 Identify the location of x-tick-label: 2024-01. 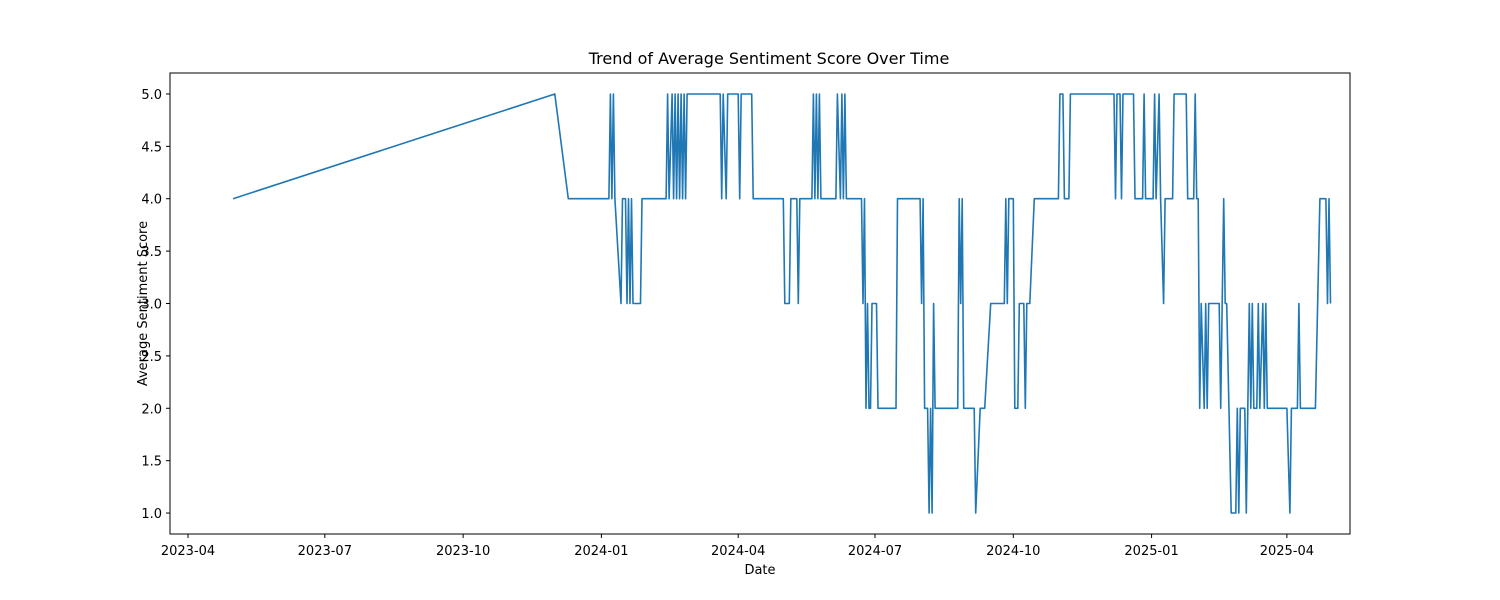
(601, 551).